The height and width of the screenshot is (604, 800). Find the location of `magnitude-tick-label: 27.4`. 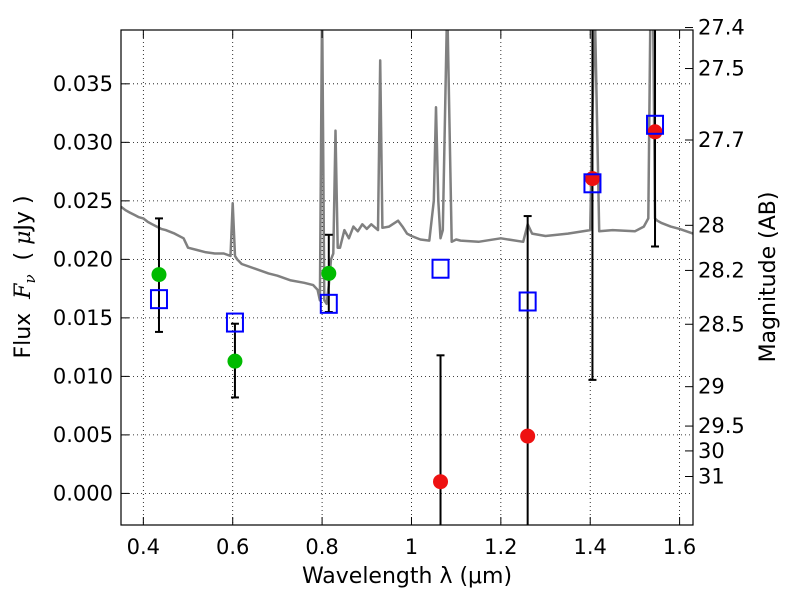

magnitude-tick-label: 27.4 is located at coordinates (721, 28).